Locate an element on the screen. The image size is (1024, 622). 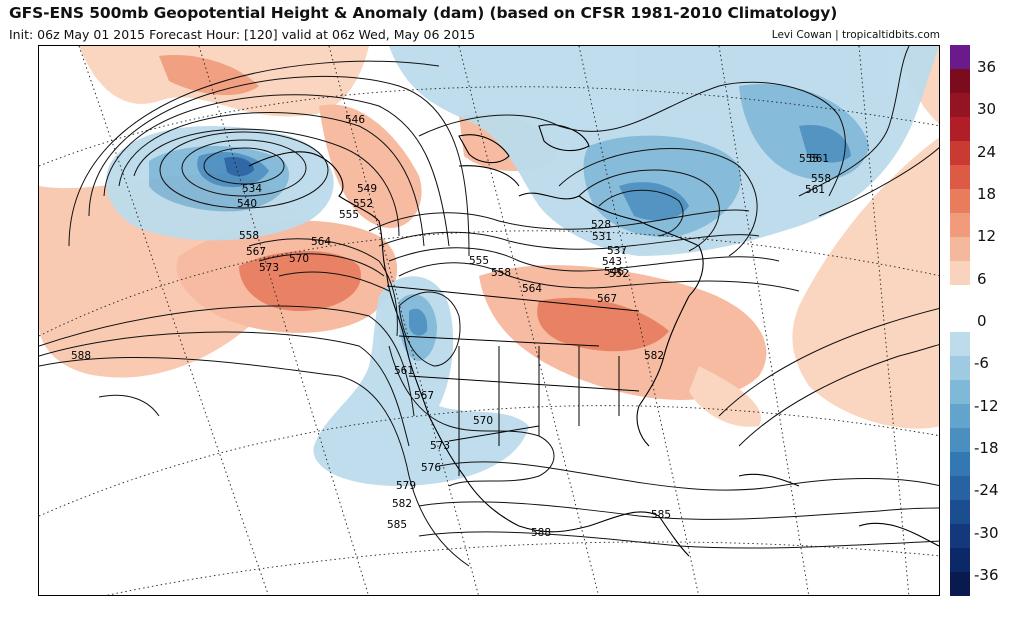
contour-label: 528 is located at coordinates (601, 225).